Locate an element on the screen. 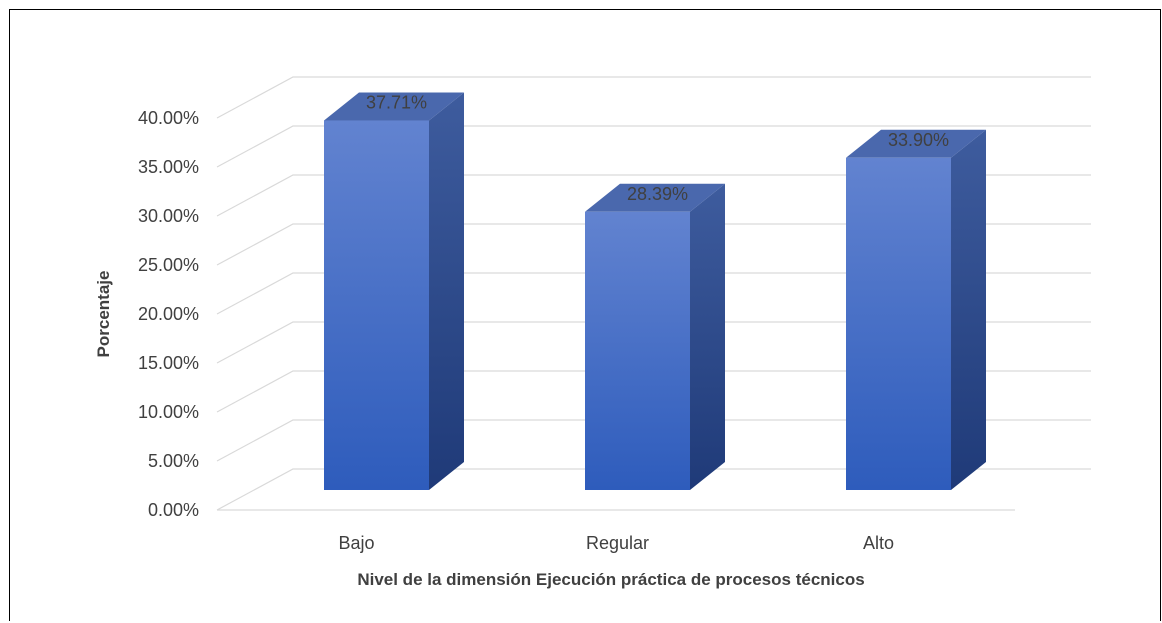 The height and width of the screenshot is (623, 1162). y-tick-label: 0.00% is located at coordinates (173, 510).